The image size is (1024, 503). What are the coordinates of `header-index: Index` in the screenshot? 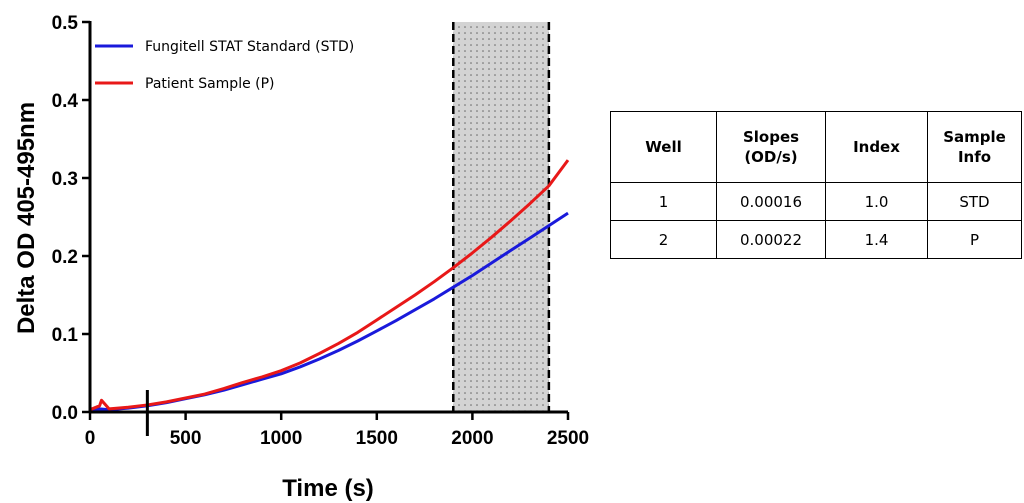 It's located at (876, 147).